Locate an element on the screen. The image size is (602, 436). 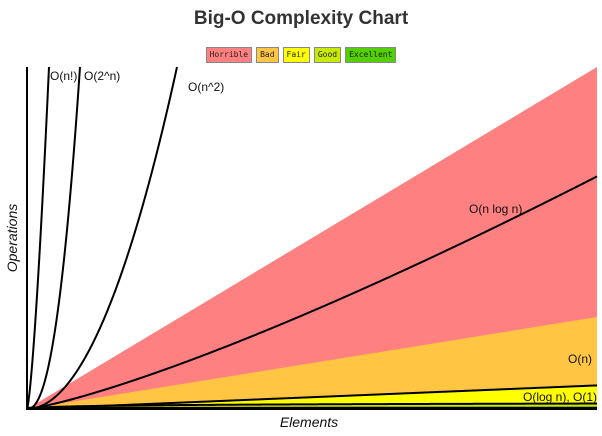
legend-excellent: Excellent is located at coordinates (371, 55).